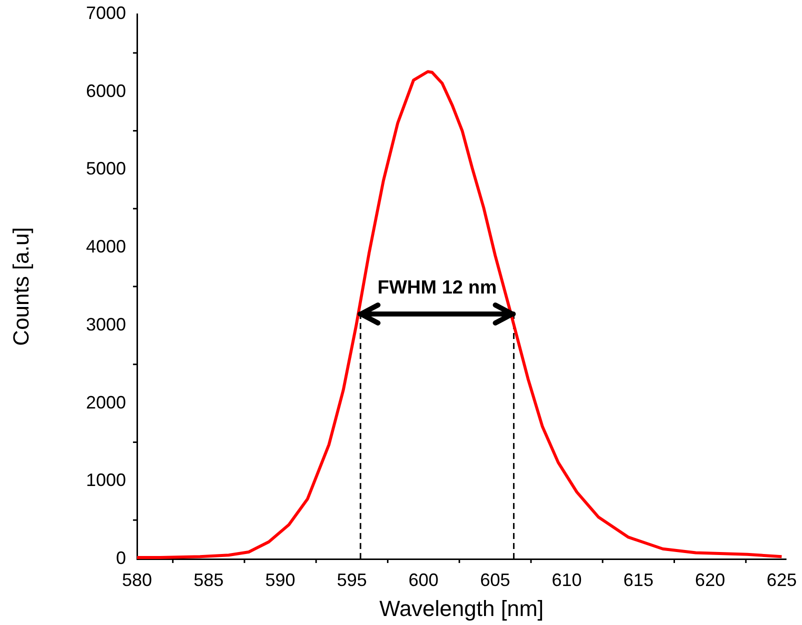 The image size is (802, 625). What do you see at coordinates (423, 580) in the screenshot?
I see `x-tick-label: 600` at bounding box center [423, 580].